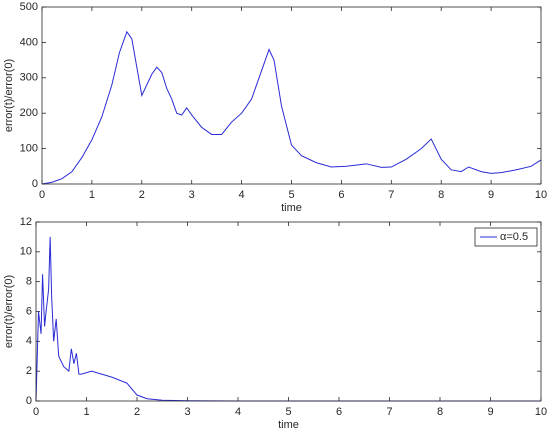  I want to click on y-tick-label: 400, so click(29, 42).